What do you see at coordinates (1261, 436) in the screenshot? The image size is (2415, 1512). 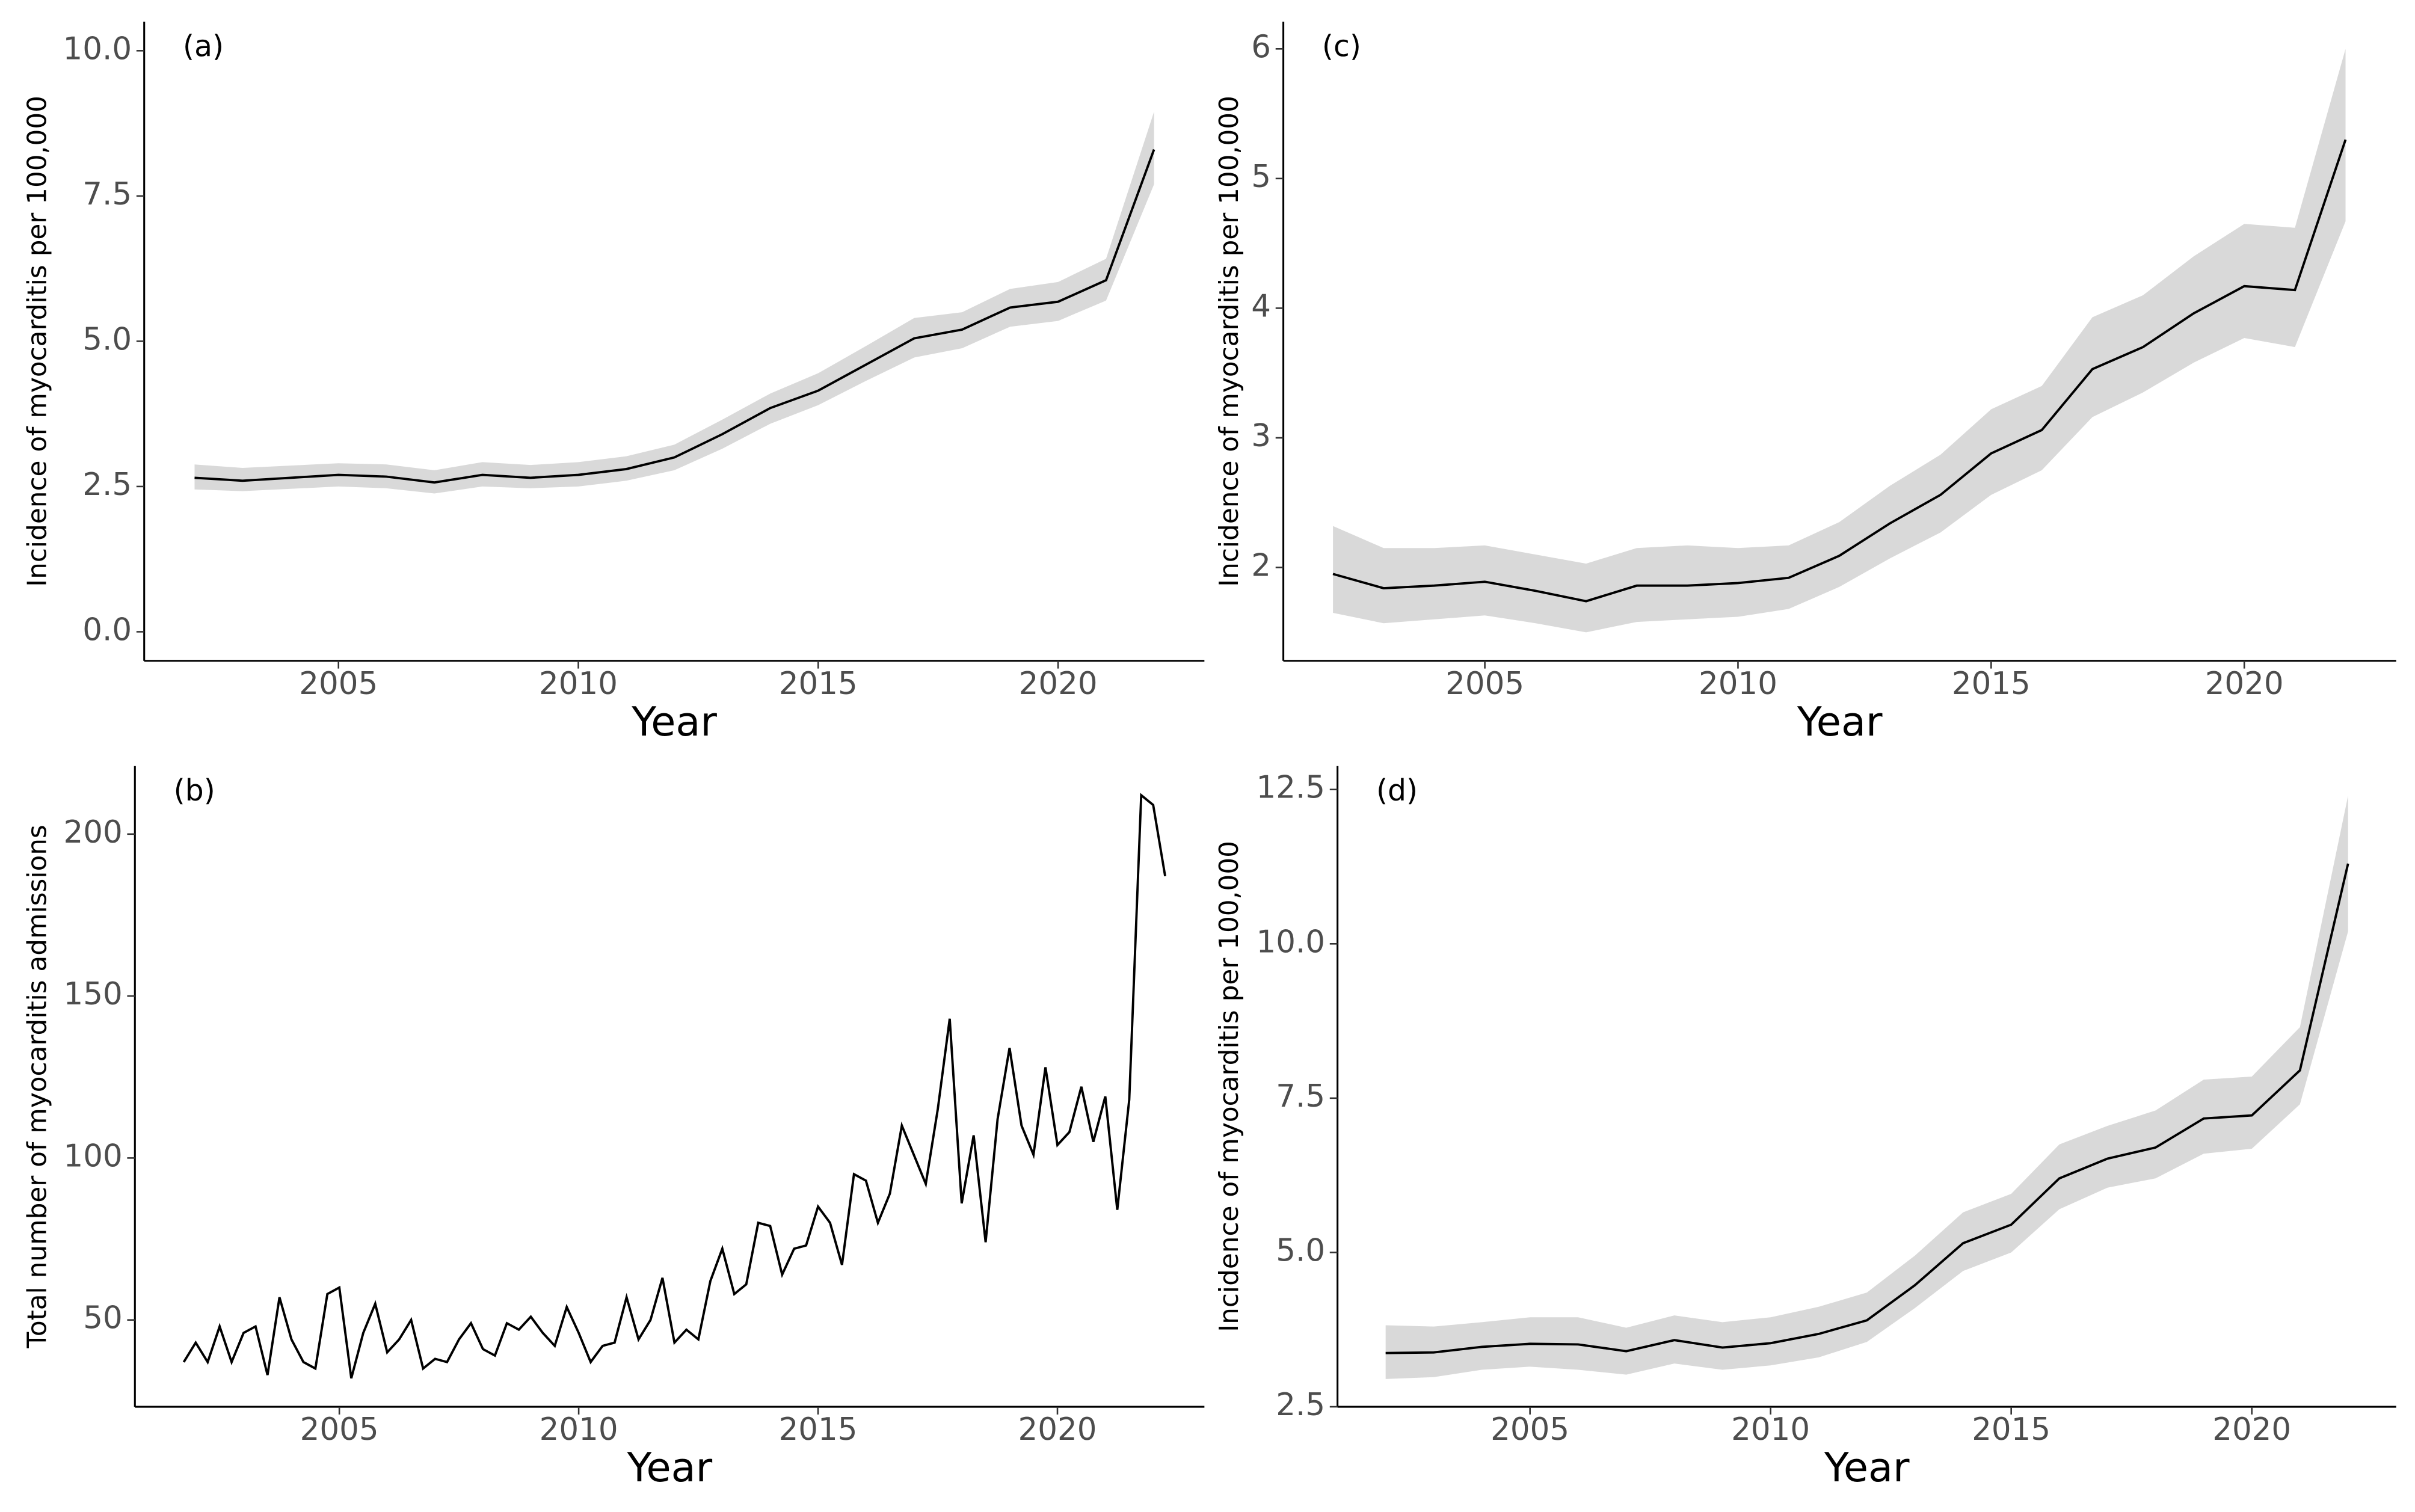 I see `y-tick-label: 3` at bounding box center [1261, 436].